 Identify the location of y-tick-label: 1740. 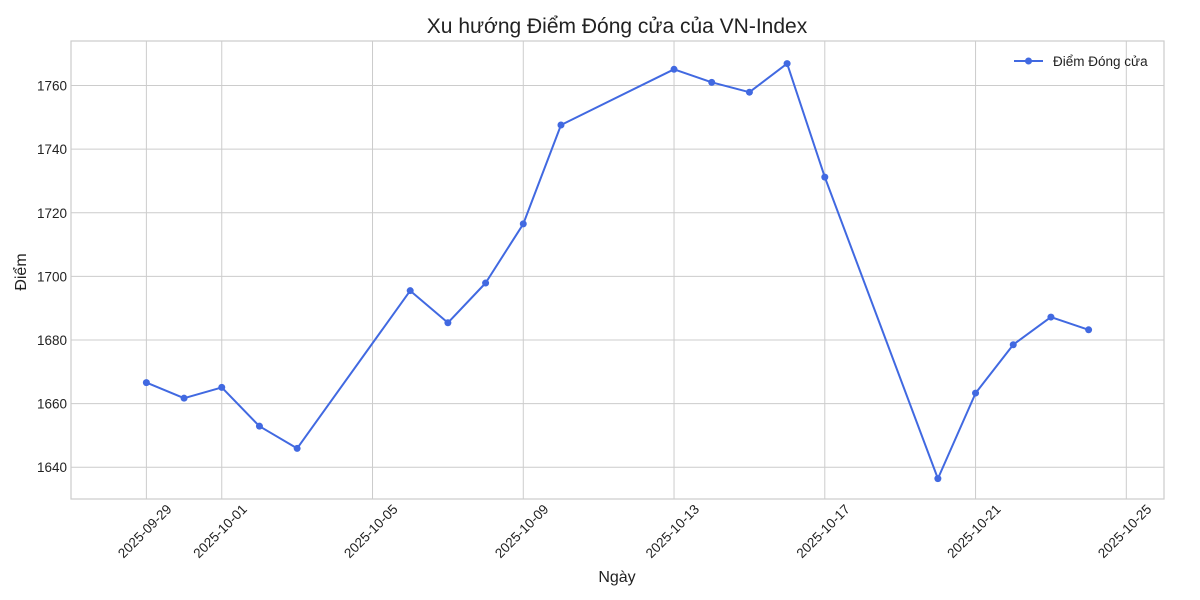
(52, 149).